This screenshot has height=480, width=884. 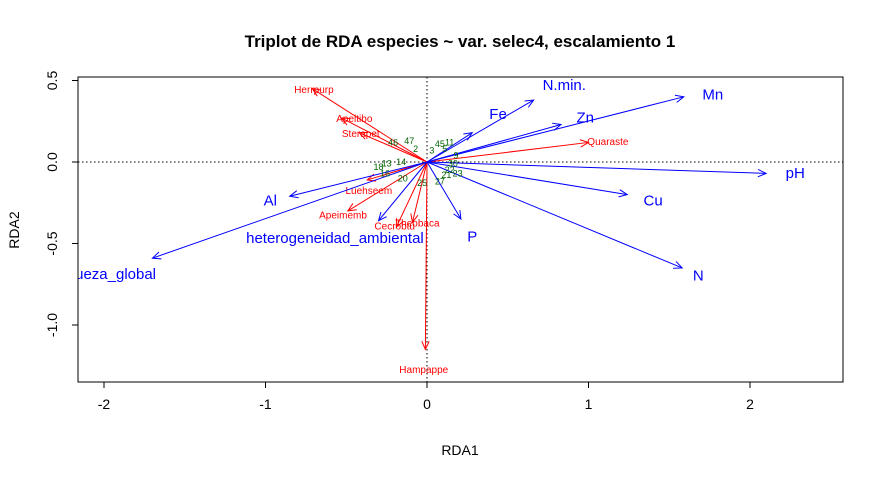 I want to click on species-label-sterapet: Sterapet, so click(x=361, y=134).